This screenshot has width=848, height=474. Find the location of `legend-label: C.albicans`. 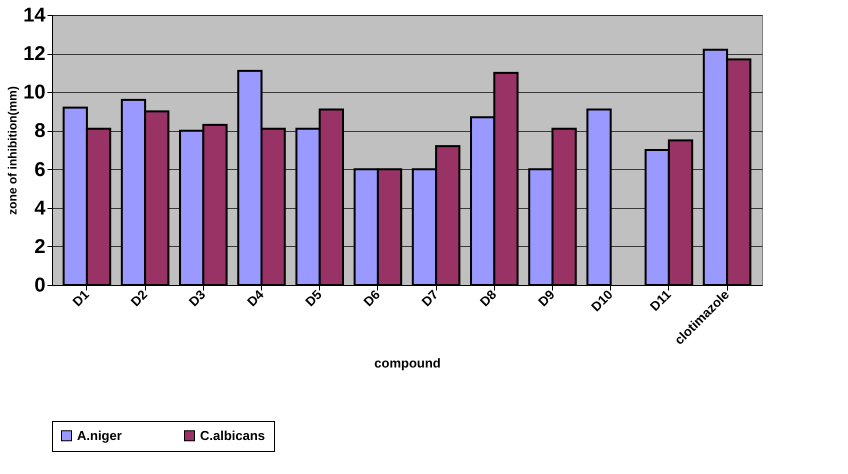

legend-label: C.albicans is located at coordinates (233, 435).